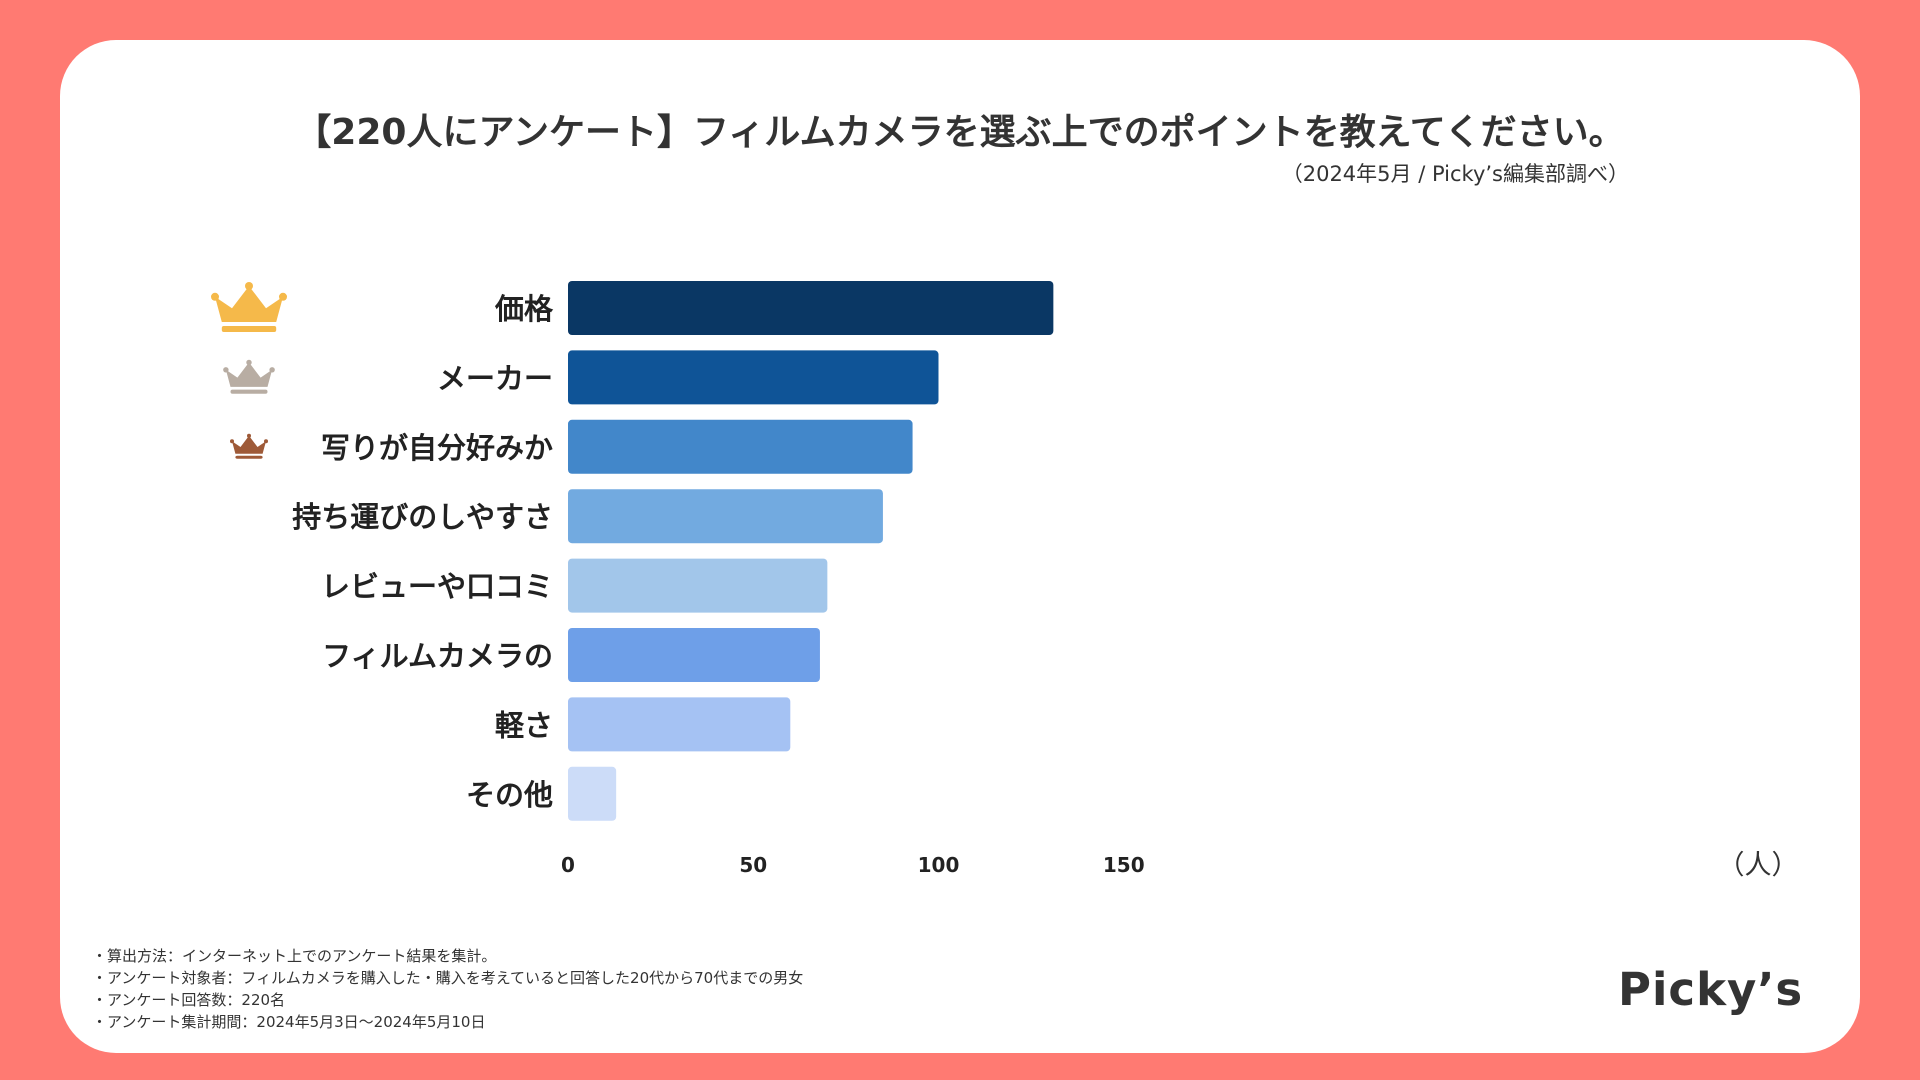 The height and width of the screenshot is (1080, 1920). I want to click on category-label: メーカー, so click(495, 378).